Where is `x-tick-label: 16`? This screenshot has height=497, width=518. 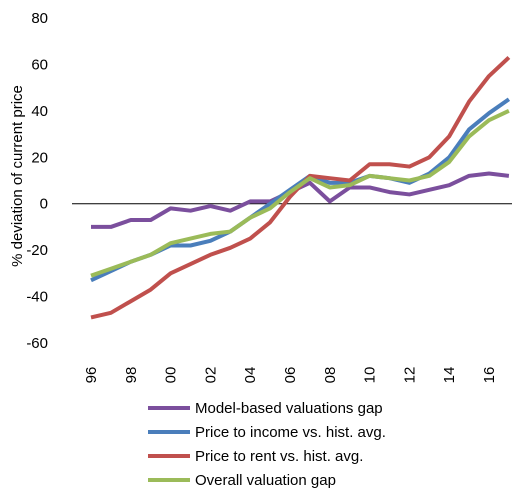 x-tick-label: 16 is located at coordinates (489, 375).